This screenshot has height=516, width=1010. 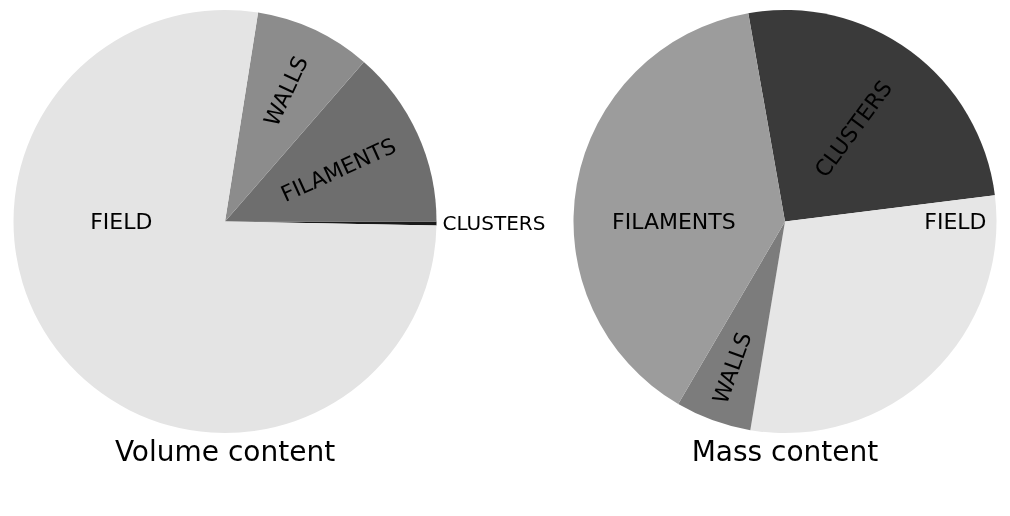 I want to click on slice-label: CLUSTERS, so click(x=494, y=223).